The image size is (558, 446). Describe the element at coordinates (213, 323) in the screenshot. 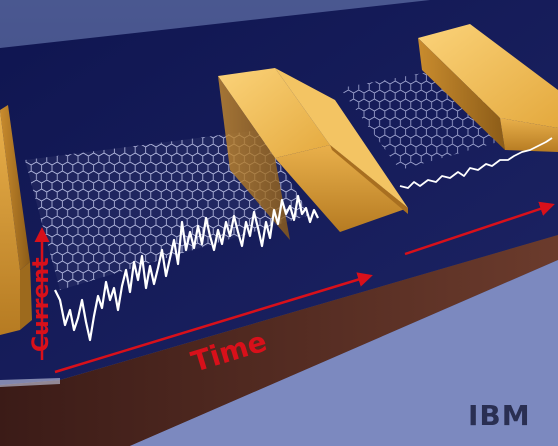

I see `time-axis-arrow` at that location.